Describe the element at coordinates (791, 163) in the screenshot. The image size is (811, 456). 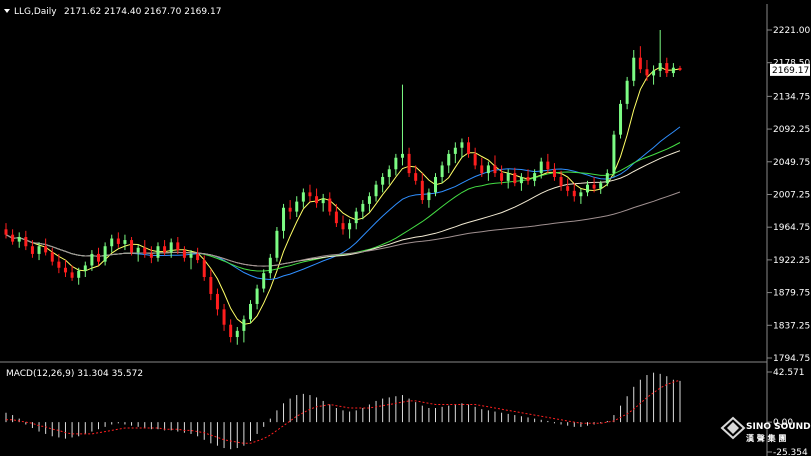
I see `price-tick-label: 2049.75` at that location.